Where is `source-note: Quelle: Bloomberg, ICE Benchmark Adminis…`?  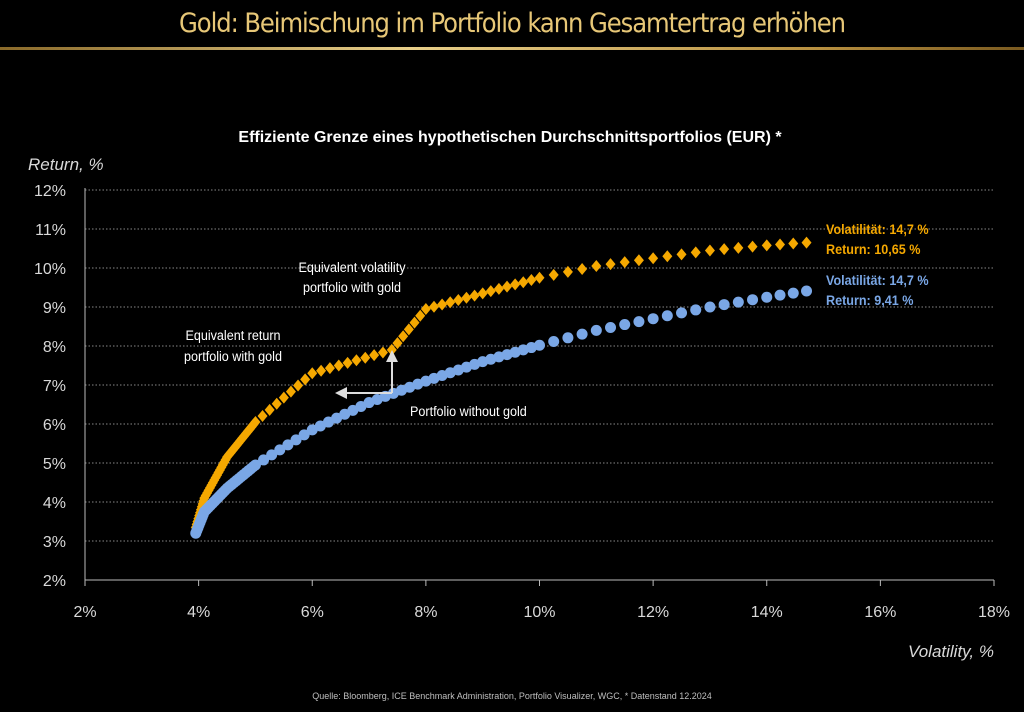 source-note: Quelle: Bloomberg, ICE Benchmark Adminis… is located at coordinates (512, 696).